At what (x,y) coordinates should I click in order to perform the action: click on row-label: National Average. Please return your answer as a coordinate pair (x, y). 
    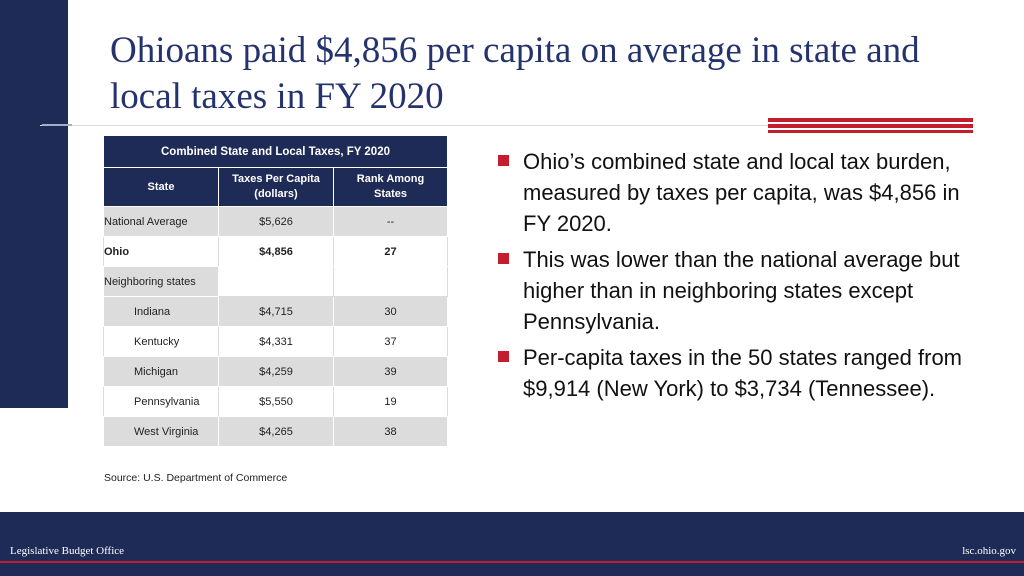
    Looking at the image, I should click on (161, 221).